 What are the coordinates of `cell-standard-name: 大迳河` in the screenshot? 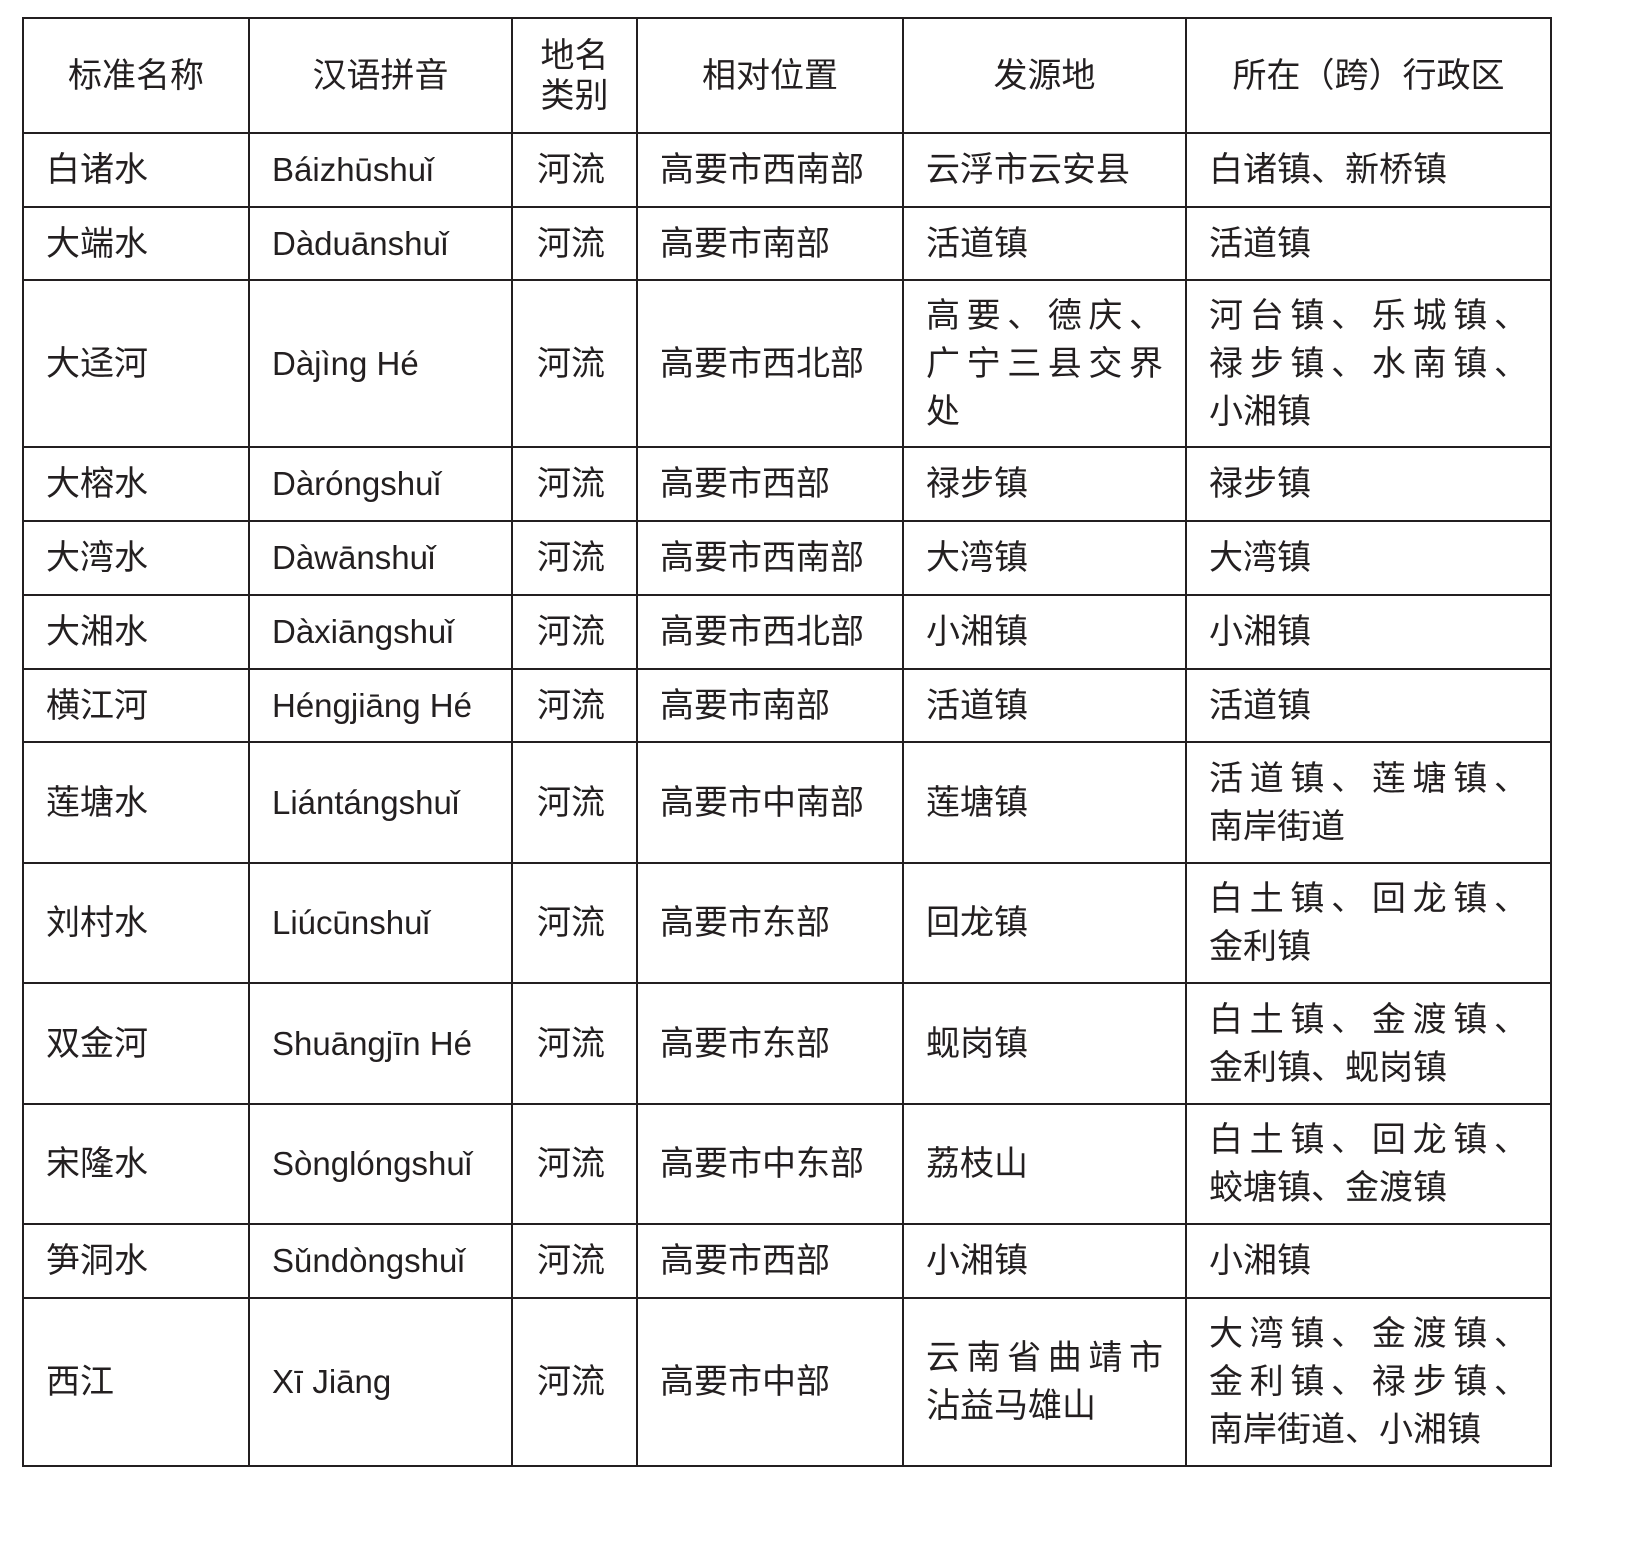 It's located at (136, 363).